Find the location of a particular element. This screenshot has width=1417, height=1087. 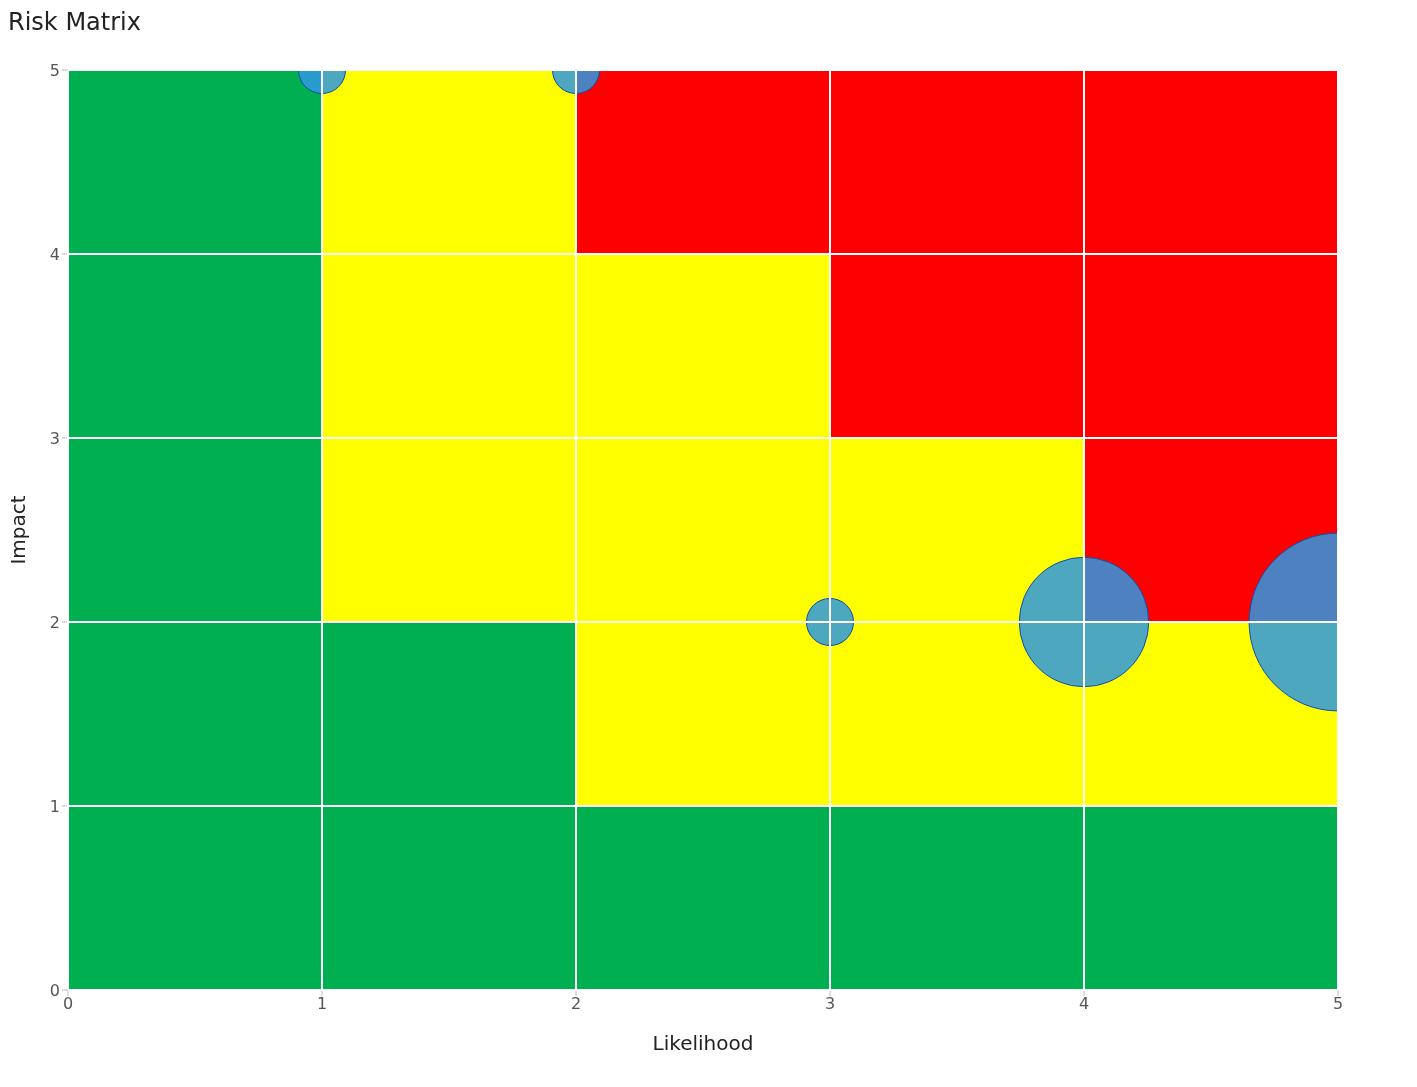

x-tick-label: 4 is located at coordinates (1084, 1004).